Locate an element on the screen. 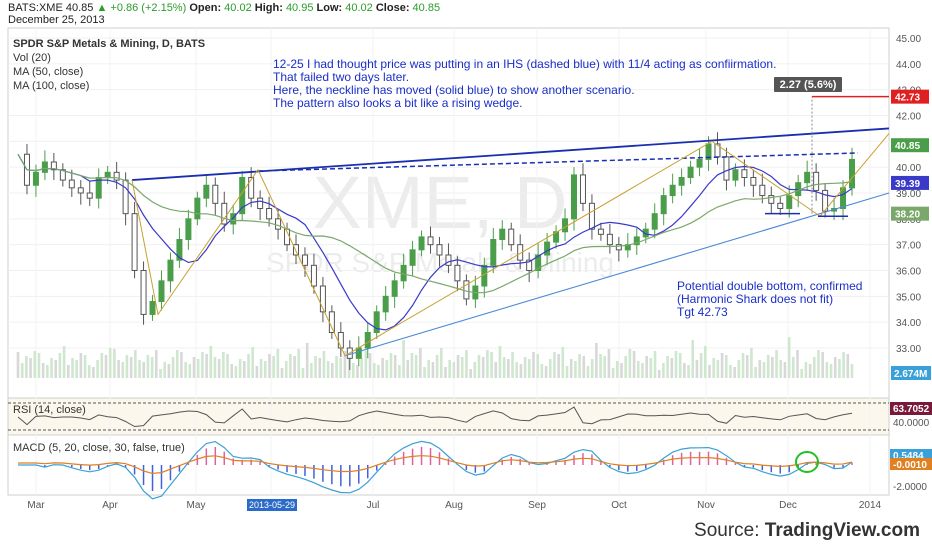 The image size is (932, 550). y-tick-label: 40.00 is located at coordinates (908, 168).